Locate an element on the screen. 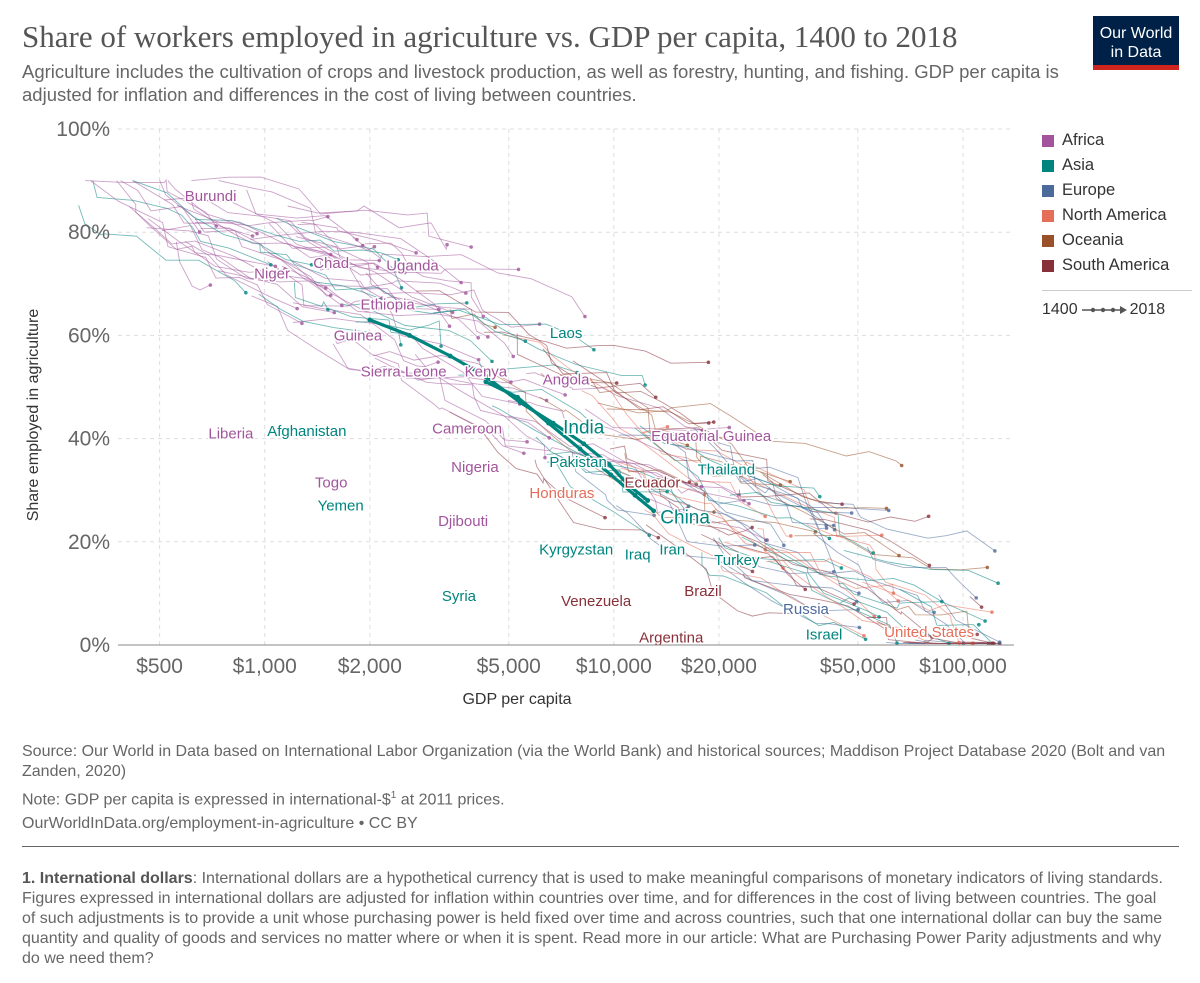  country-label: Syria is located at coordinates (459, 596).